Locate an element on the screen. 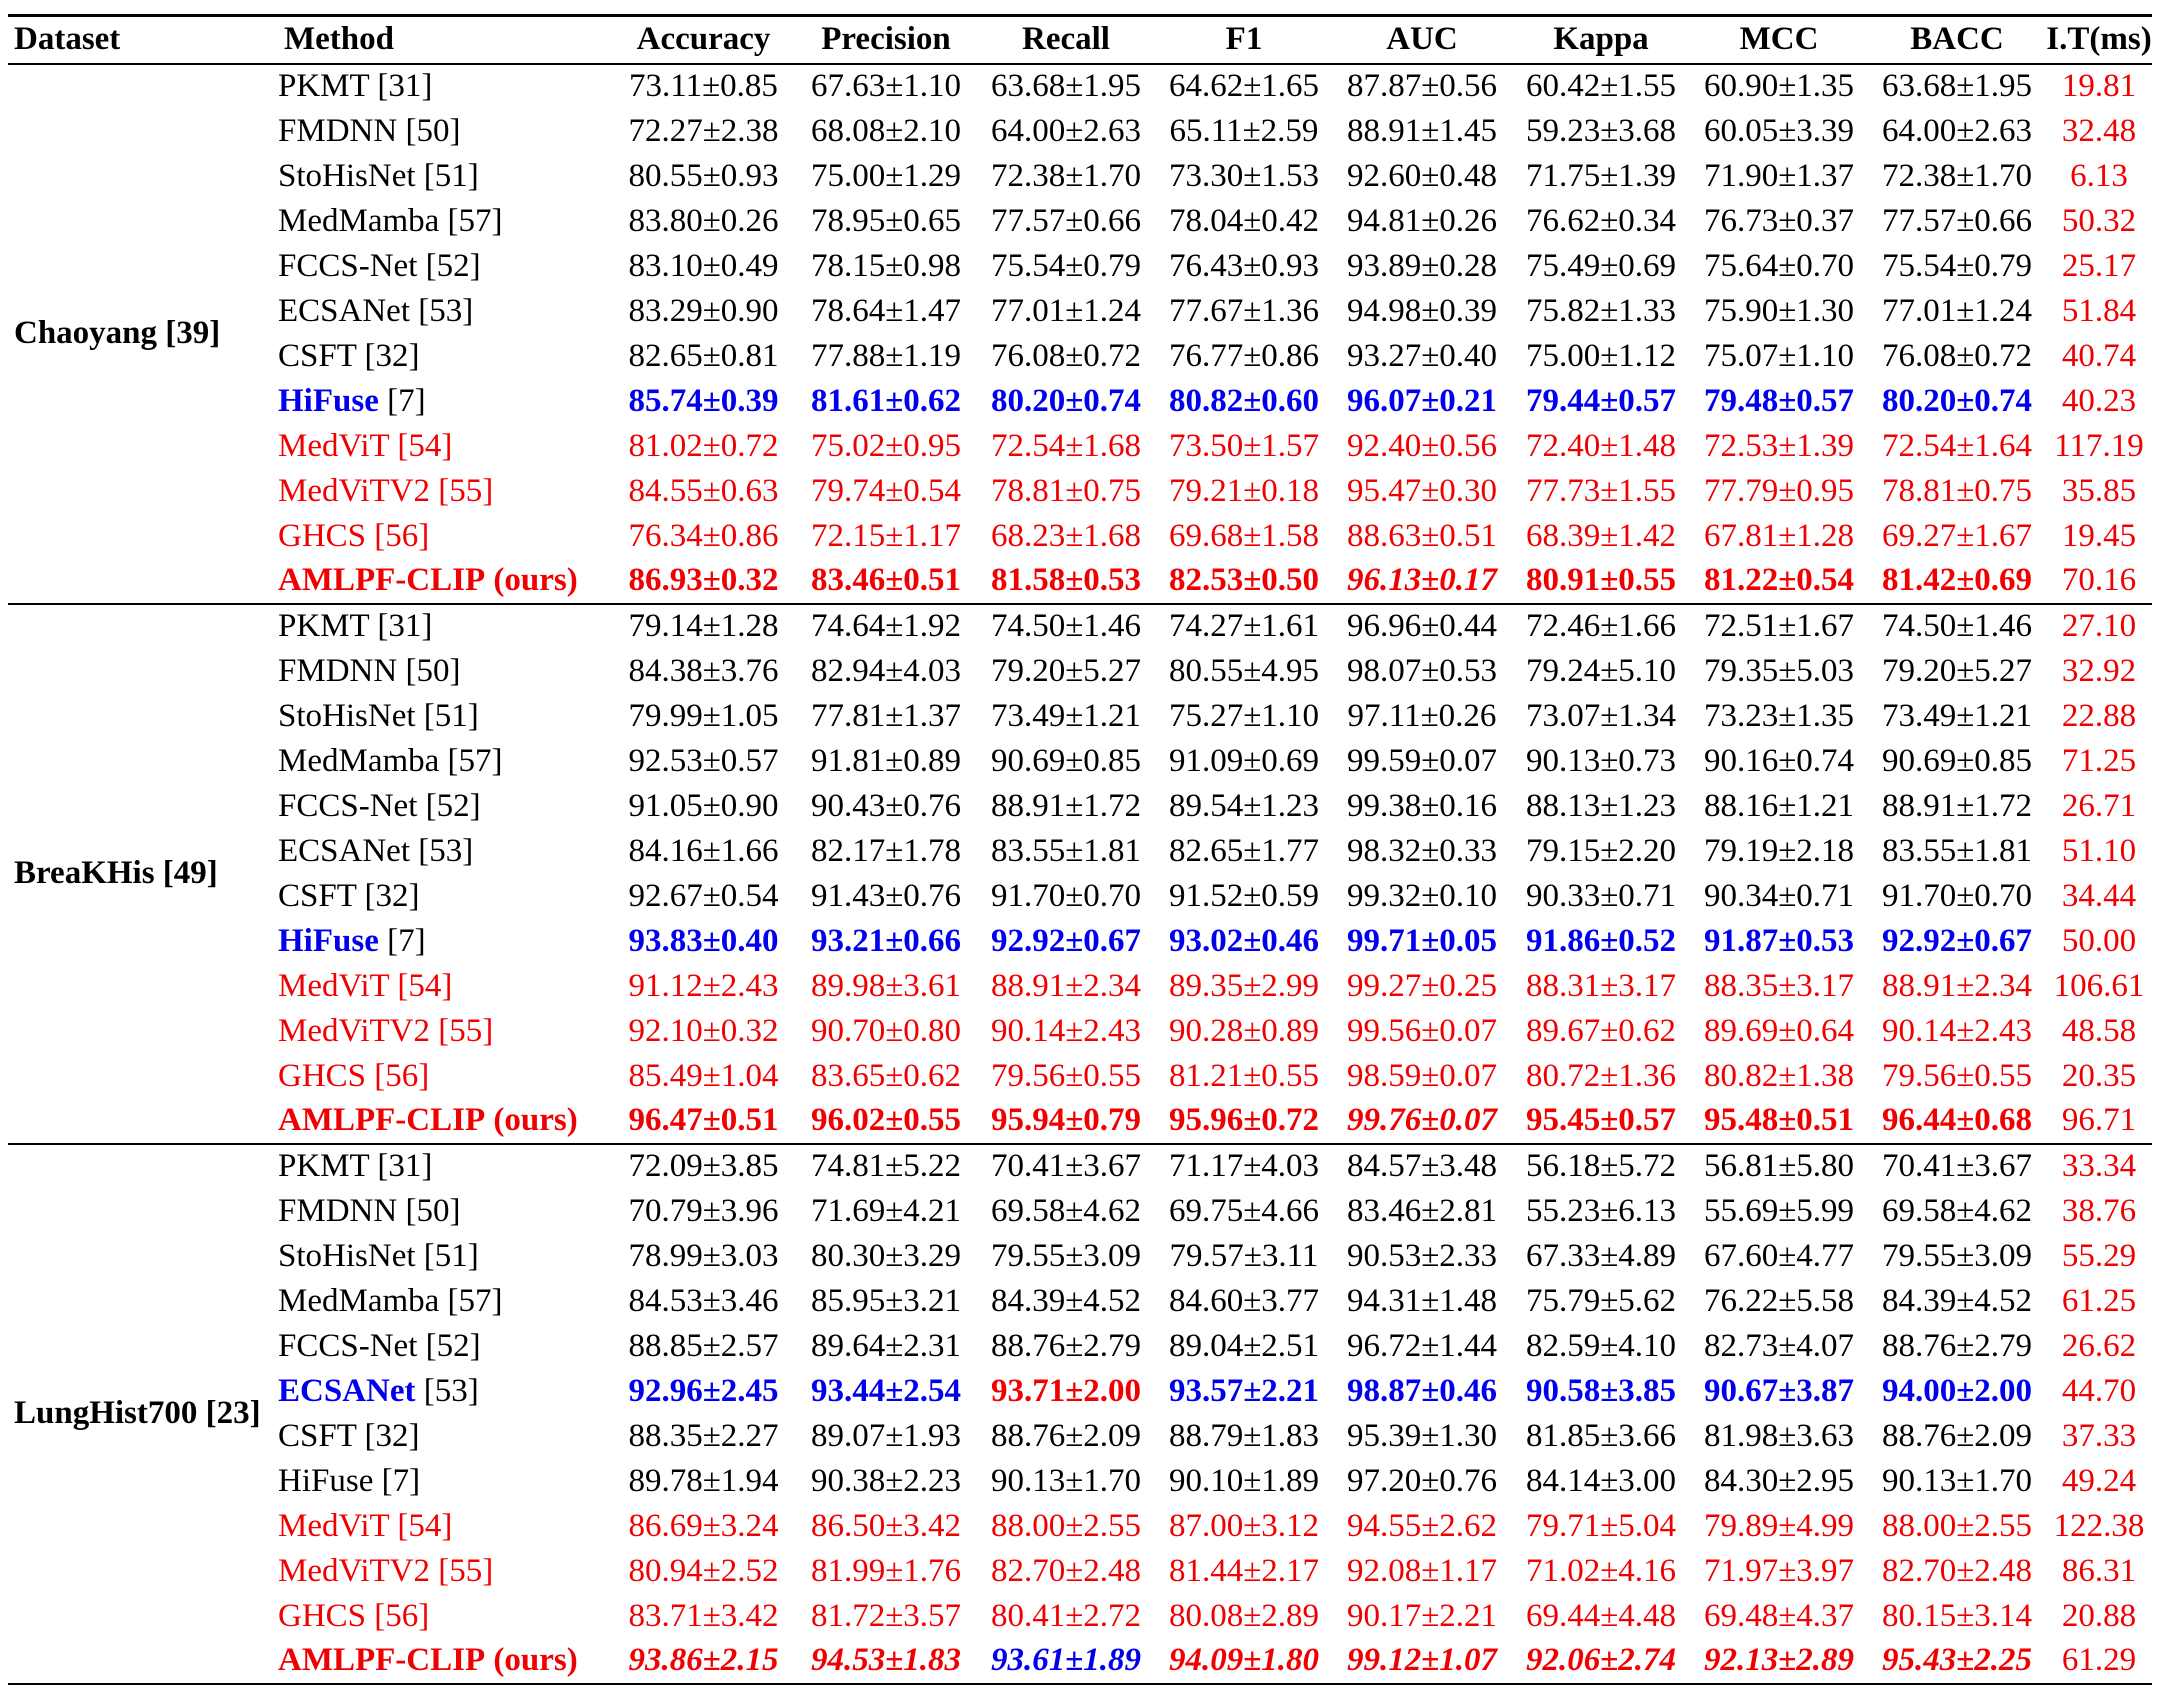  method-cell: FCCS-Net [52] is located at coordinates (444, 266).